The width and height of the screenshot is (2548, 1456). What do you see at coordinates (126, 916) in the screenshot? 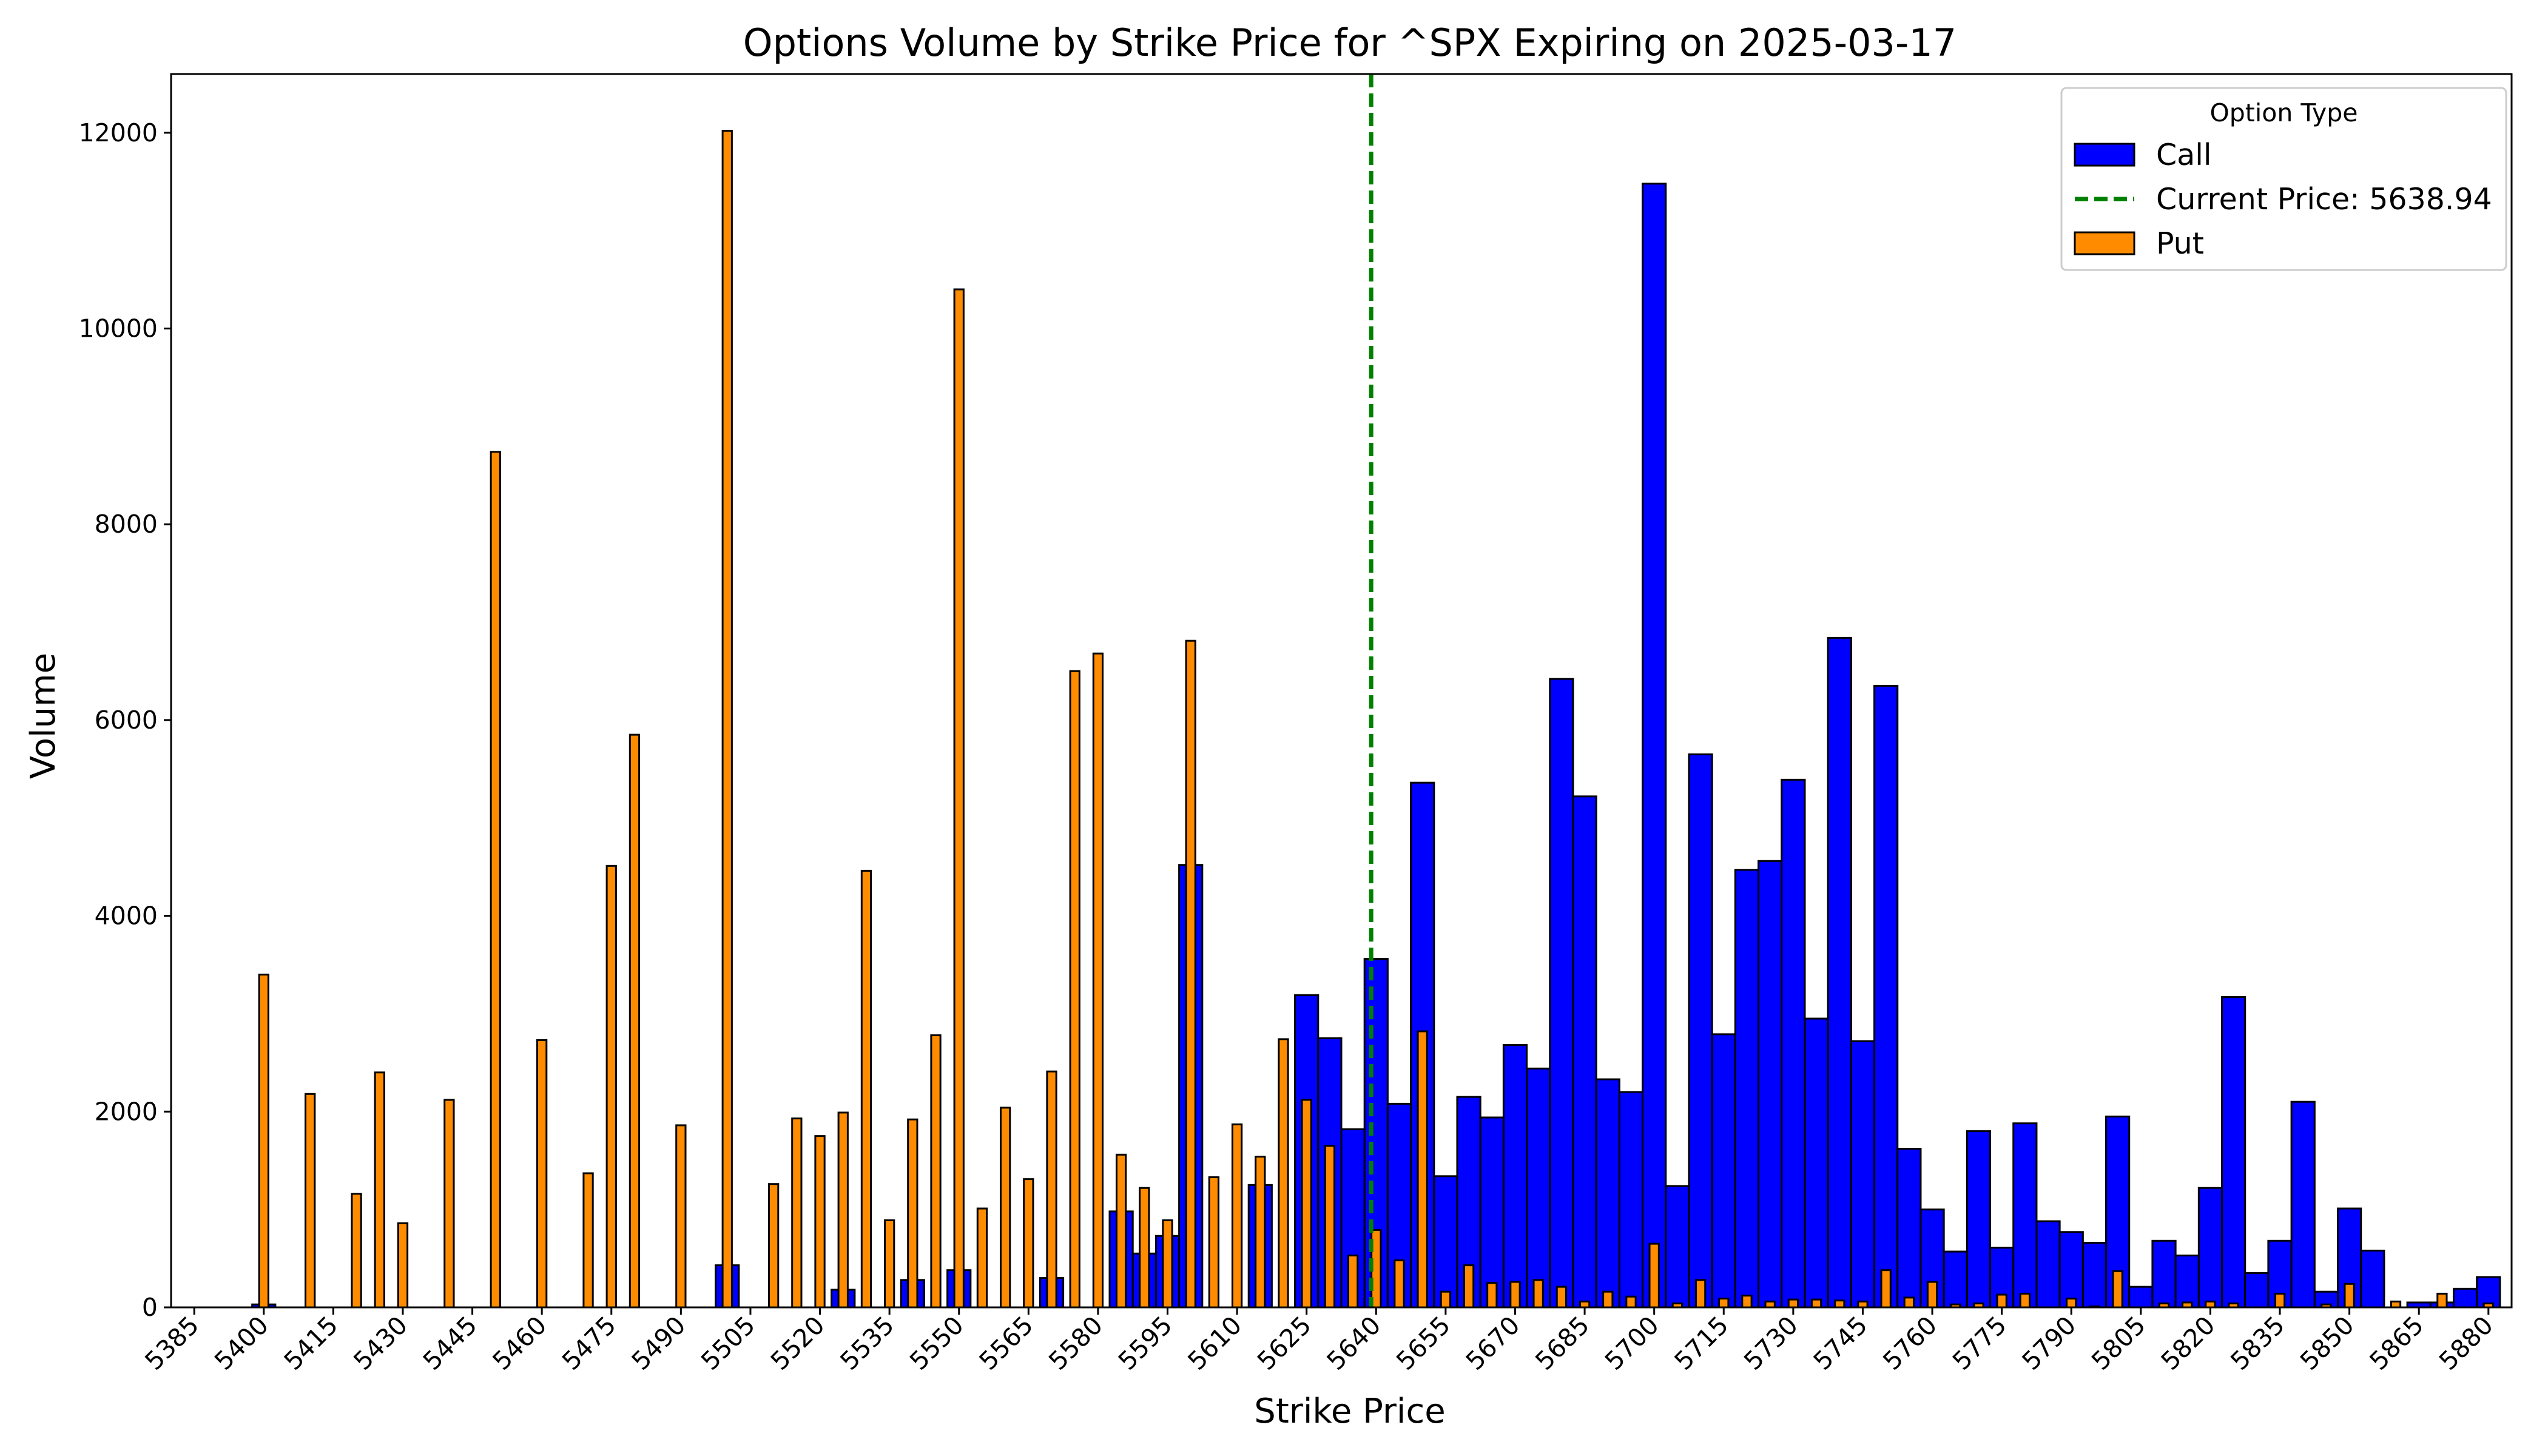
I see `y-tick-label: 4000` at bounding box center [126, 916].